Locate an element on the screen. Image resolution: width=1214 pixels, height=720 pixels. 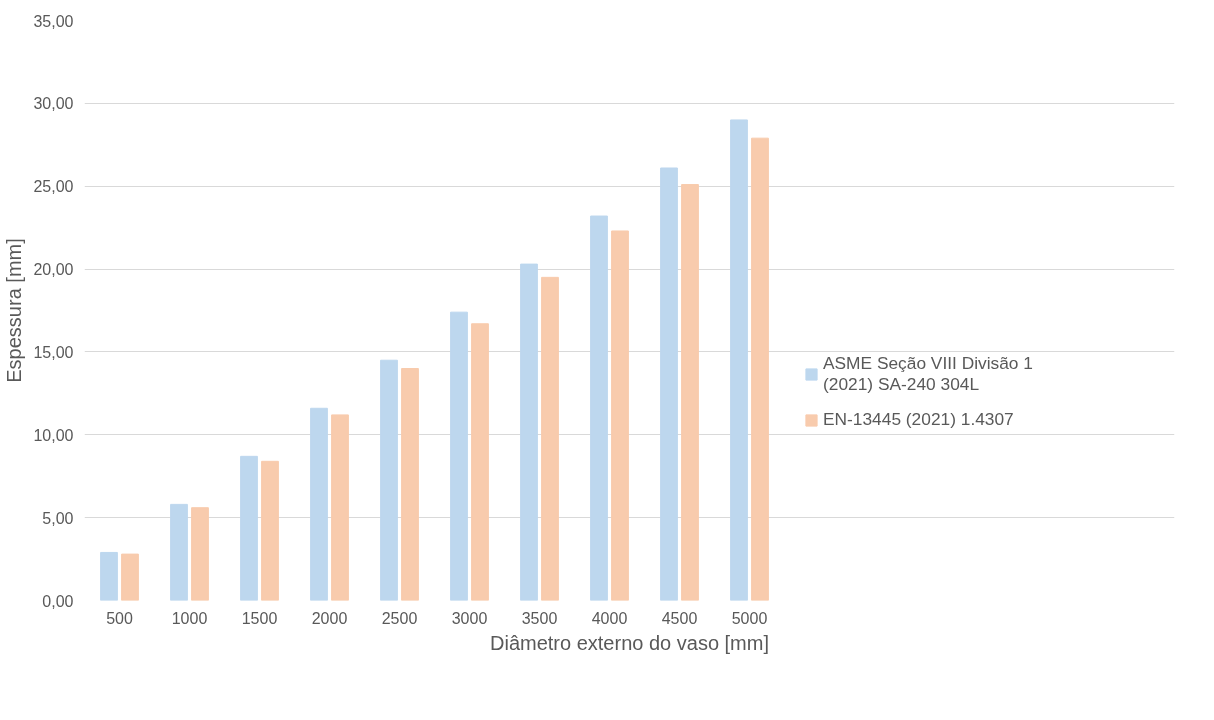
x-tick-label: 3500 is located at coordinates (539, 618).